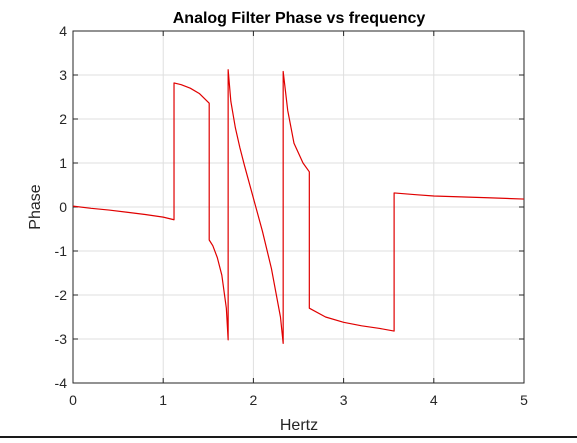  Describe the element at coordinates (61, 383) in the screenshot. I see `y-tick-label: -4` at that location.